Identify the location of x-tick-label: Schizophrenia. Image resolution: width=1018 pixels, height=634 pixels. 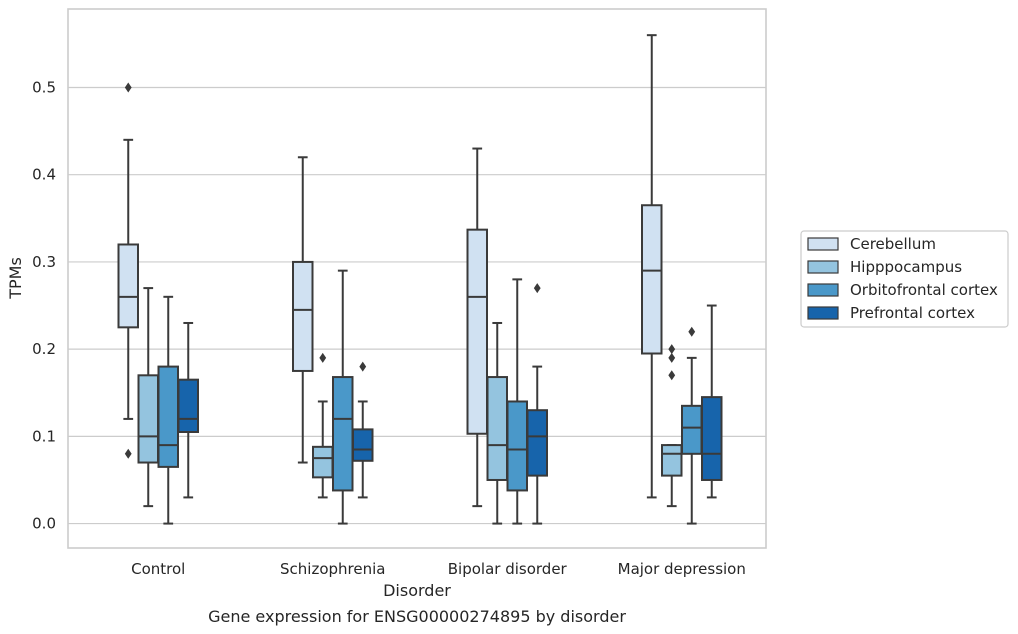
(332, 569).